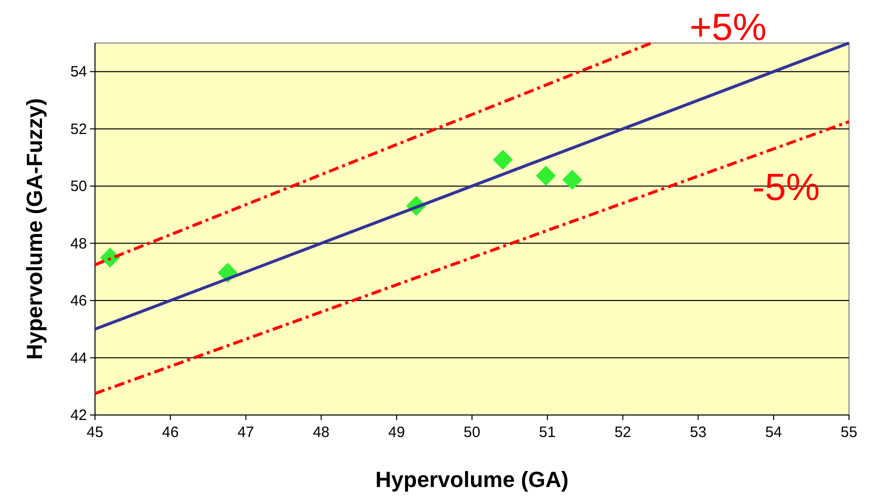  What do you see at coordinates (472, 432) in the screenshot?
I see `x-tick-label: 50` at bounding box center [472, 432].